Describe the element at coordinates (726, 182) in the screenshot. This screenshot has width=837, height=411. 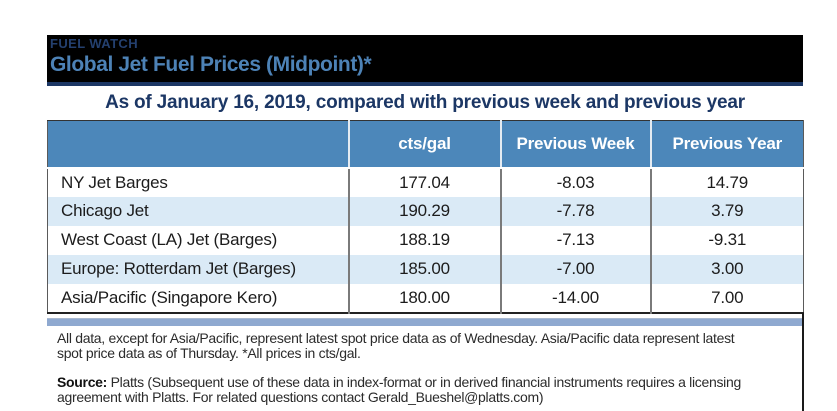
I see `value-previous-year: 14.79` at that location.